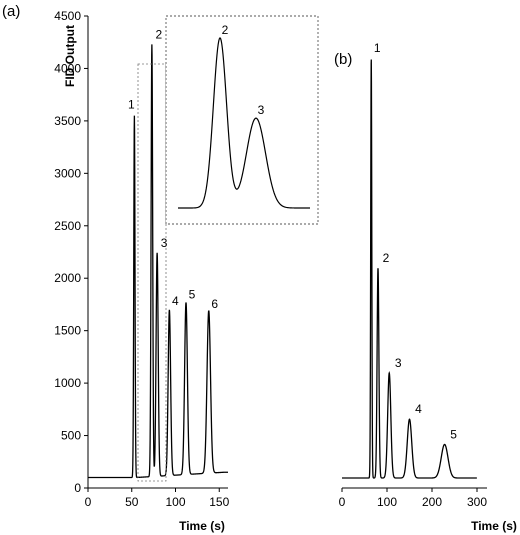 Image resolution: width=520 pixels, height=535 pixels. What do you see at coordinates (214, 304) in the screenshot?
I see `panel-a-peak-label: 6` at bounding box center [214, 304].